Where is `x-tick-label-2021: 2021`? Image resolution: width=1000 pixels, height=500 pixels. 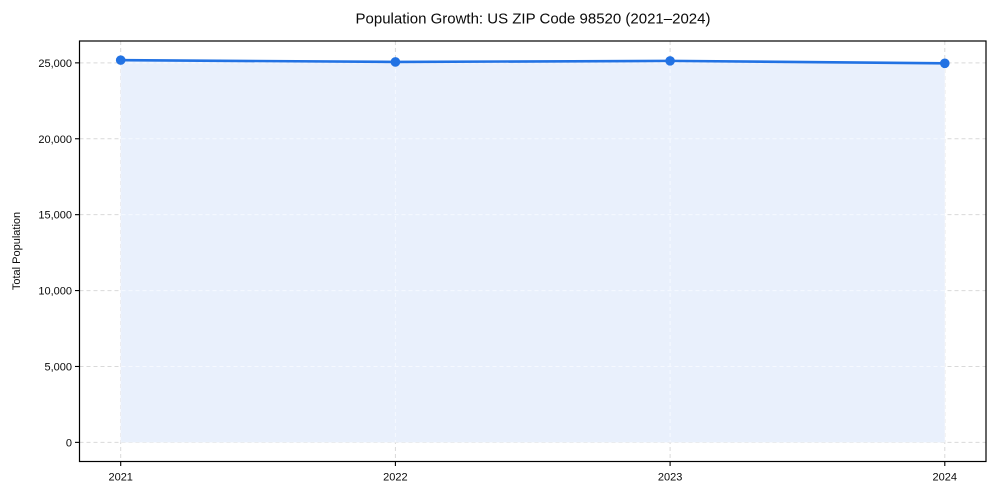
x-tick-label-2021: 2021 is located at coordinates (120, 478).